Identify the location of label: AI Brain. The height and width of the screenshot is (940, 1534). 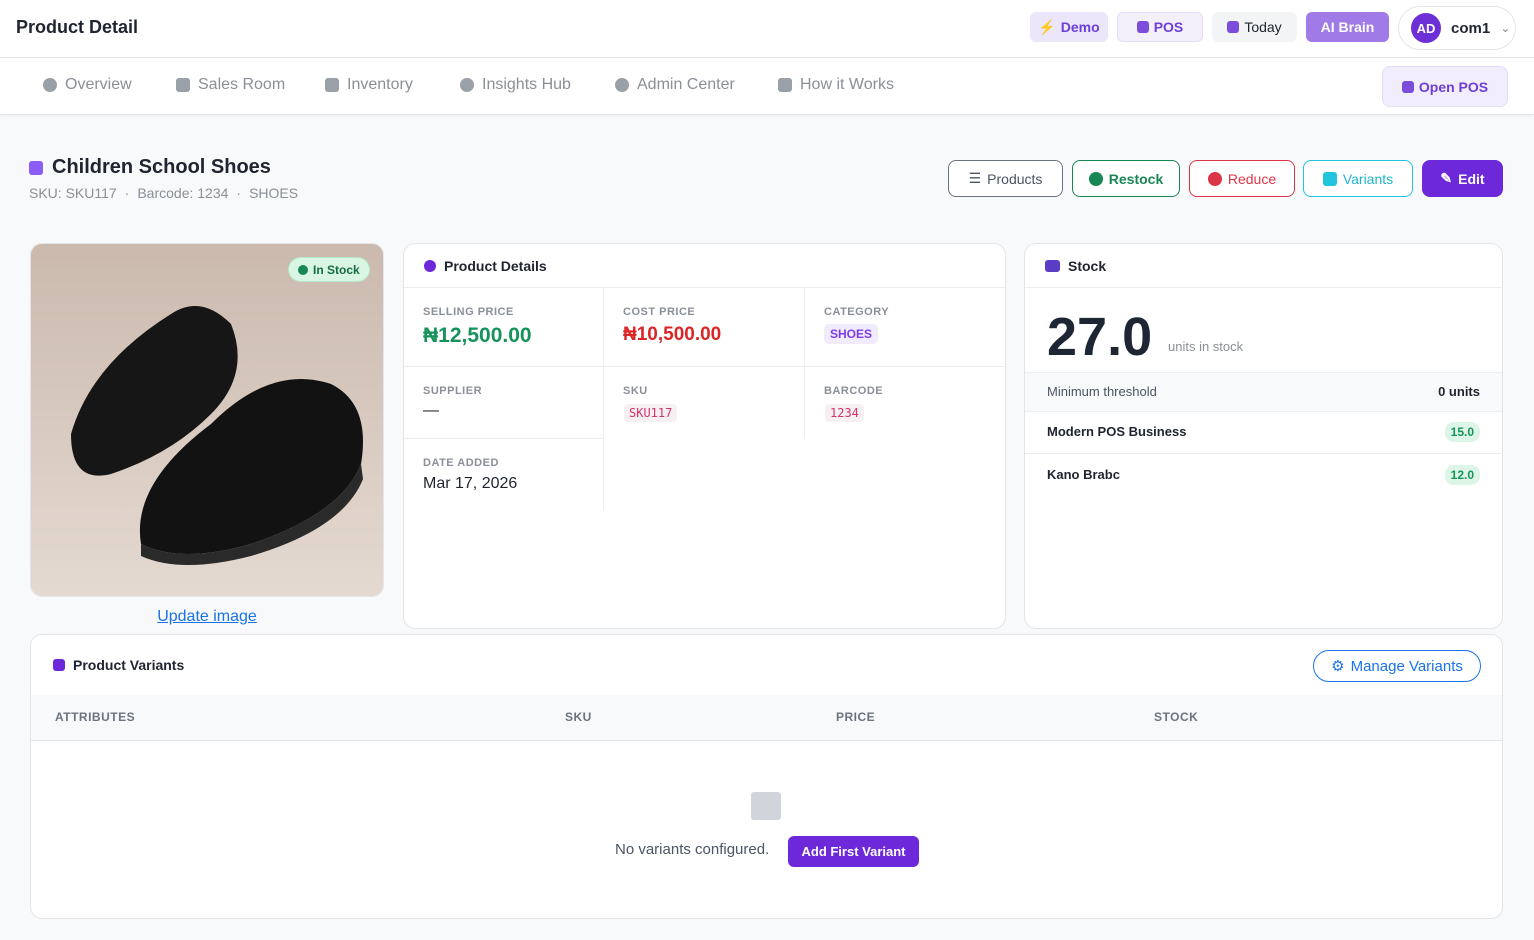
(1347, 27).